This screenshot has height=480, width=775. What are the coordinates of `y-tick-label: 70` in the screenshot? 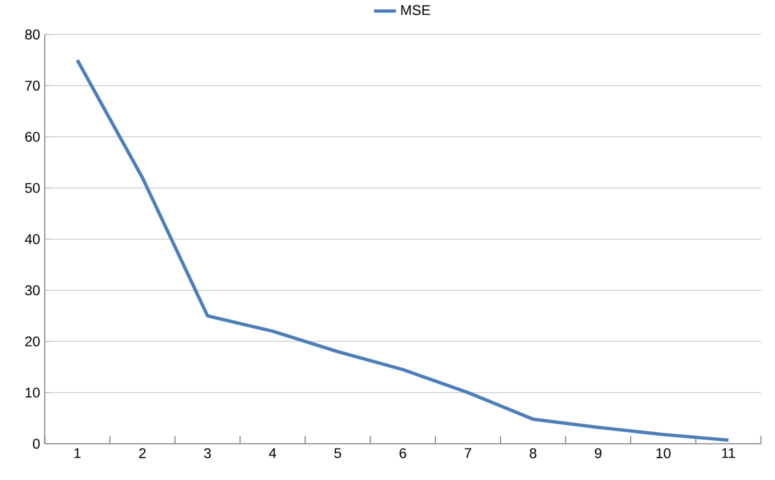 It's located at (32, 85).